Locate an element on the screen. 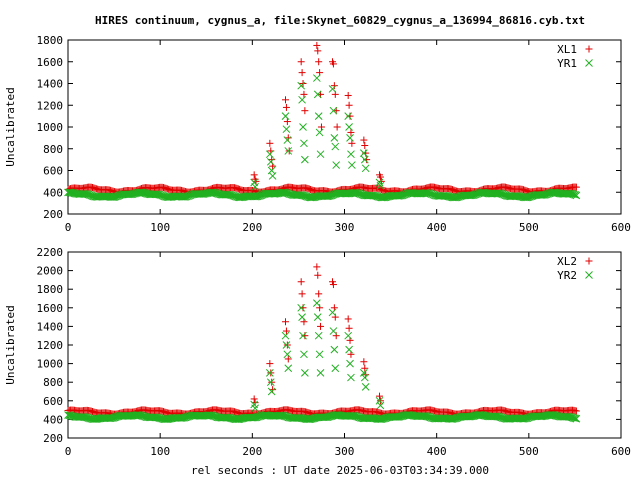  legend-label: YR2 is located at coordinates (567, 275).